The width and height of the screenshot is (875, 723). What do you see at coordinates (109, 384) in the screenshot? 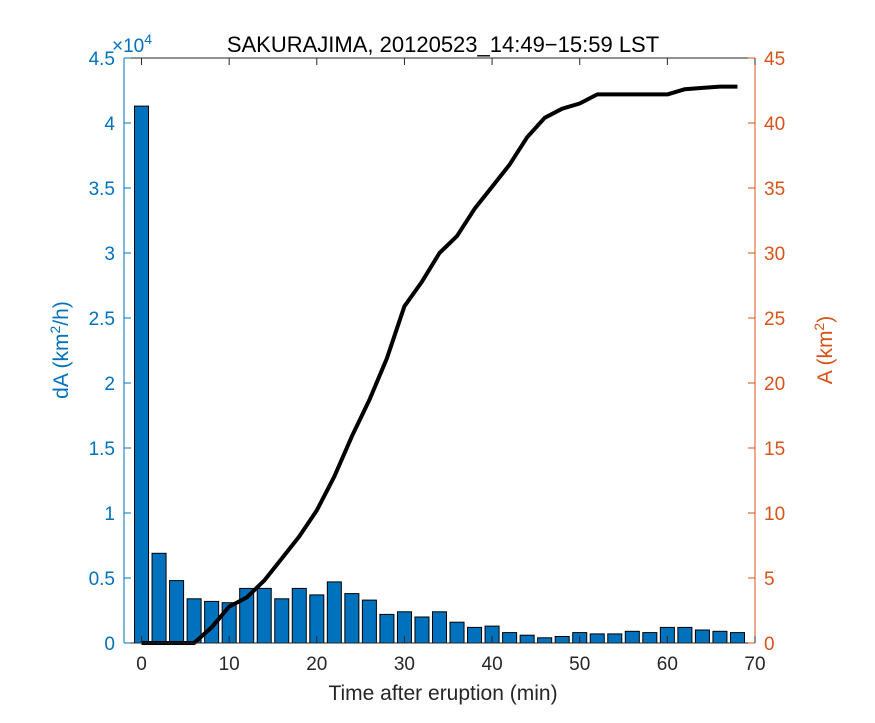
I see `left-tick-label: 2` at bounding box center [109, 384].